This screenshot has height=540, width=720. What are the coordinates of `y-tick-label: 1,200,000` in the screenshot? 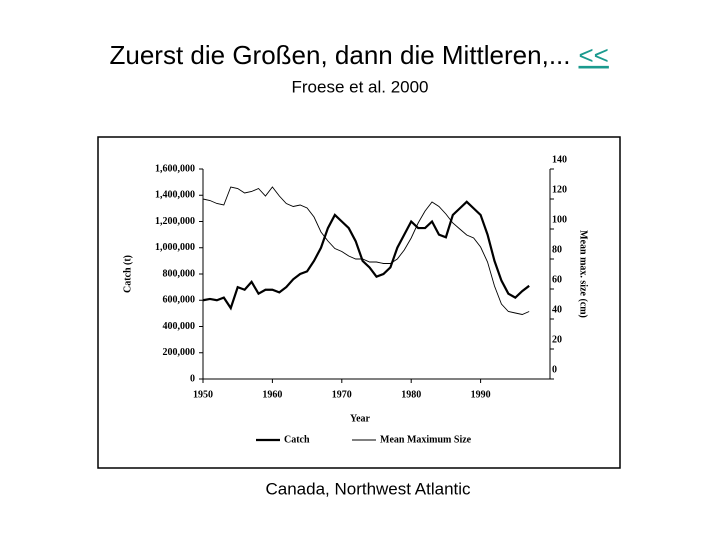 It's located at (175, 221).